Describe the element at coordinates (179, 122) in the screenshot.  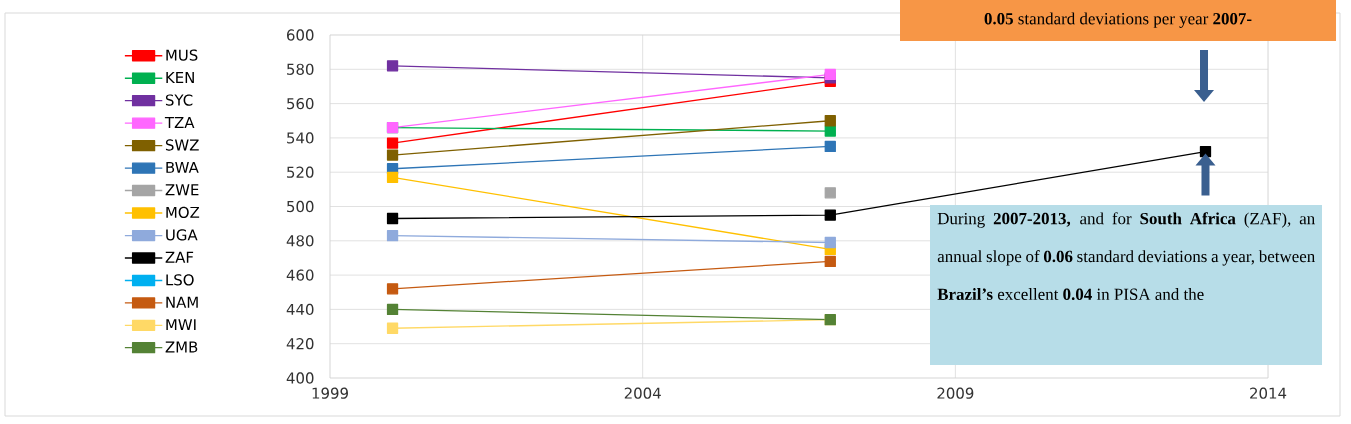
I see `legend-label: TZA` at that location.